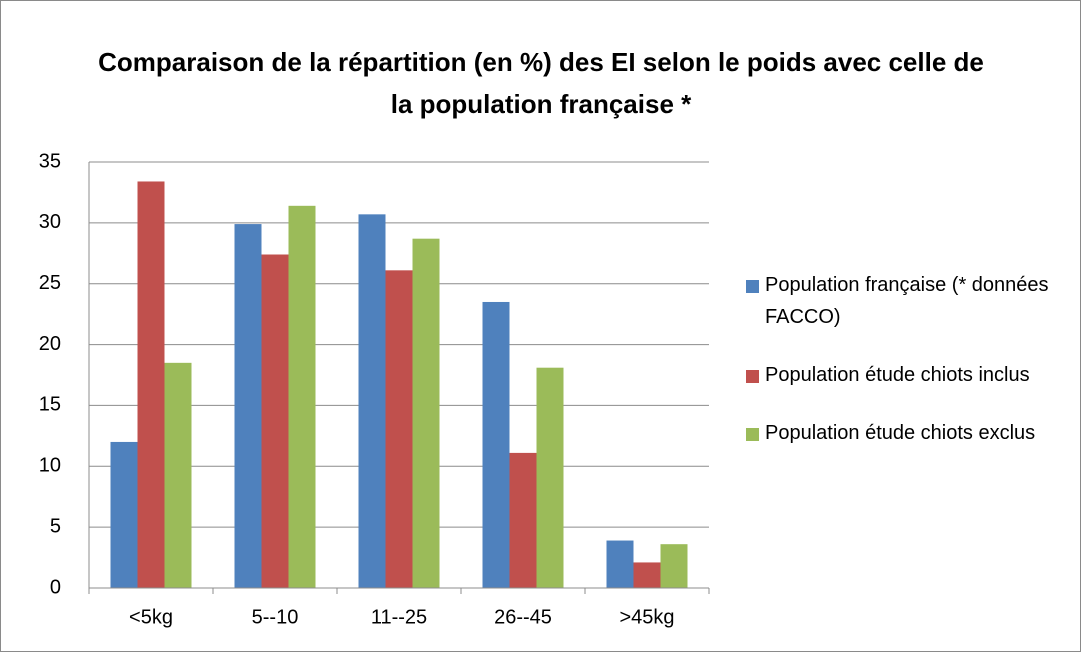 The width and height of the screenshot is (1081, 652). Describe the element at coordinates (50, 344) in the screenshot. I see `y-tick-label: 20` at that location.